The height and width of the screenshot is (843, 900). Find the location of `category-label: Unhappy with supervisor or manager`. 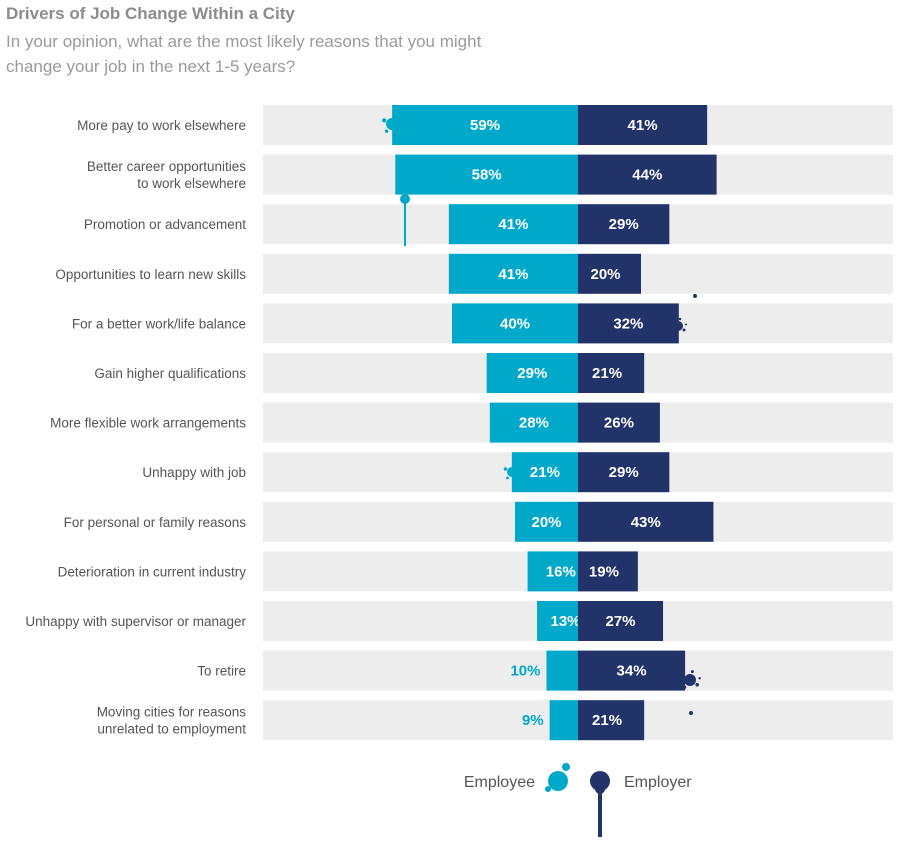

category-label: Unhappy with supervisor or manager is located at coordinates (135, 621).